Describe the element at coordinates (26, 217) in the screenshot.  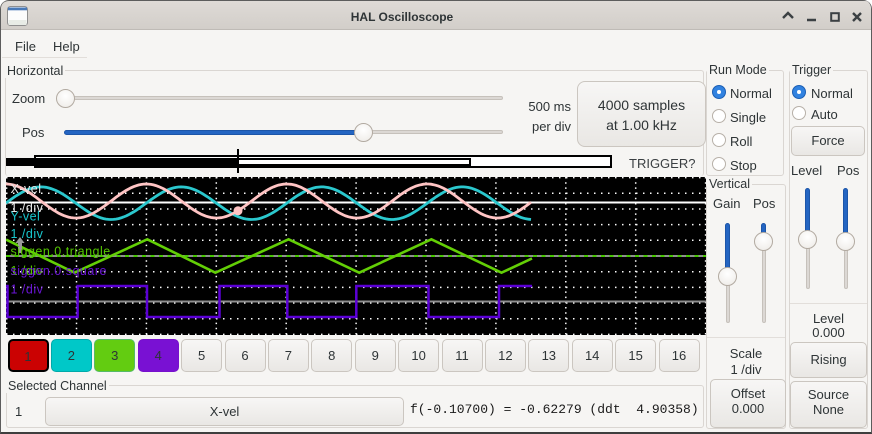
I see `svg-text: Y-vel` at that location.